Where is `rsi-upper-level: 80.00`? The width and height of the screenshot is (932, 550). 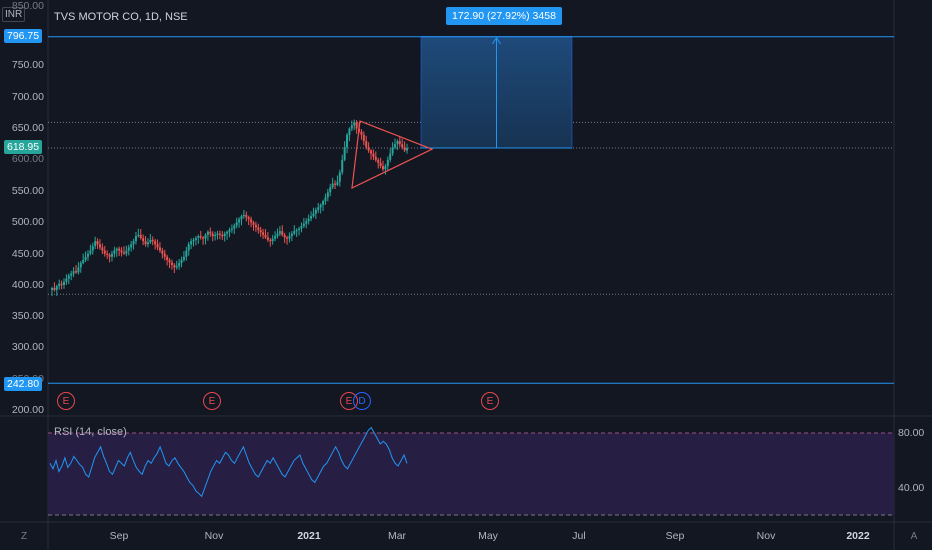
rsi-upper-level: 80.00 is located at coordinates (911, 433).